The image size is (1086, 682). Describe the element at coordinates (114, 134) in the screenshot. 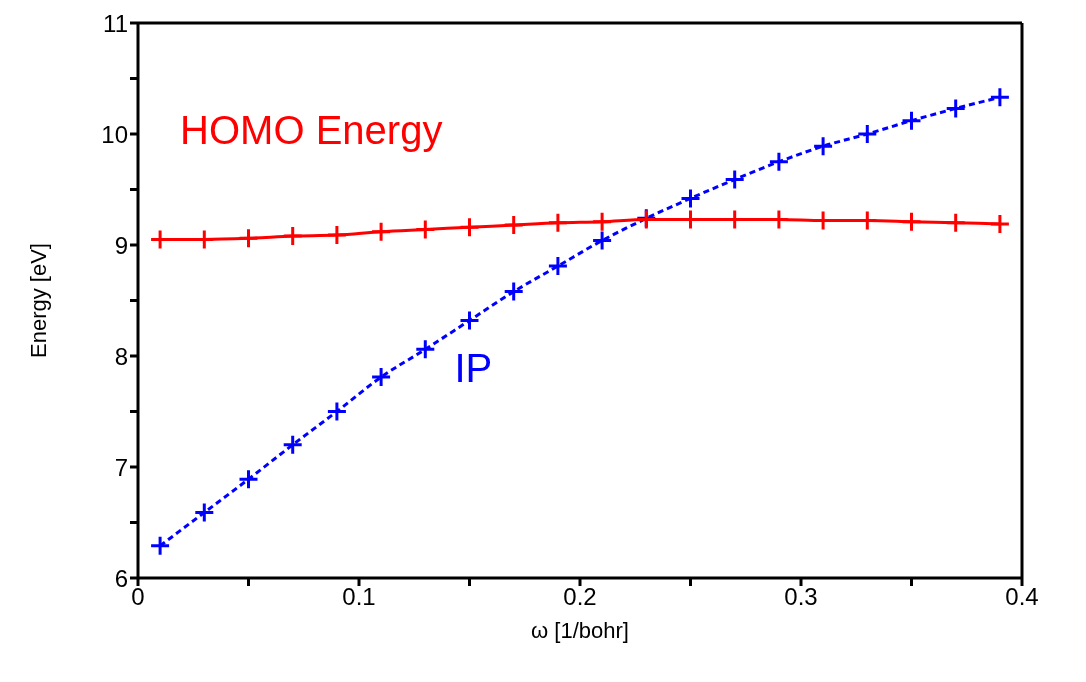

I see `y-tick-label: 10` at that location.